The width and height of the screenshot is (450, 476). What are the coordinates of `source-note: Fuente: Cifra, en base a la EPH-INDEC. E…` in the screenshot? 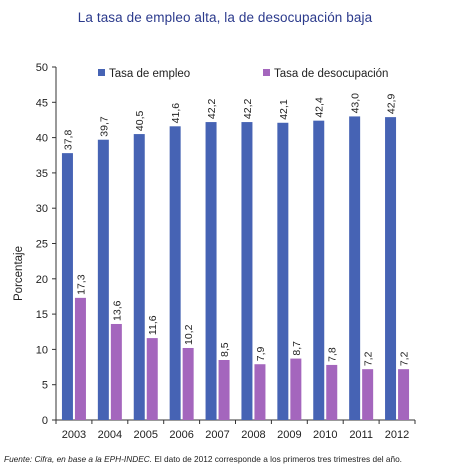 It's located at (203, 459).